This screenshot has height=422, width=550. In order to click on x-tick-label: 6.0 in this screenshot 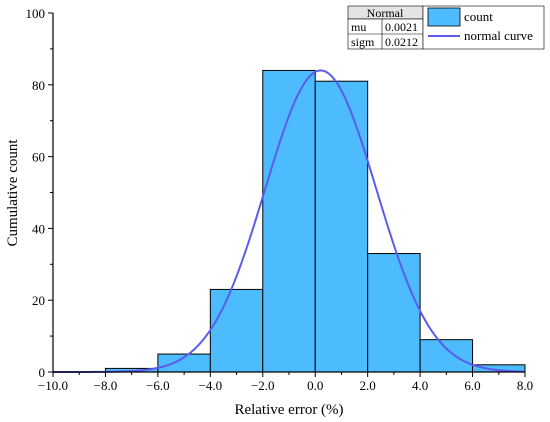, I will do `click(472, 385)`.